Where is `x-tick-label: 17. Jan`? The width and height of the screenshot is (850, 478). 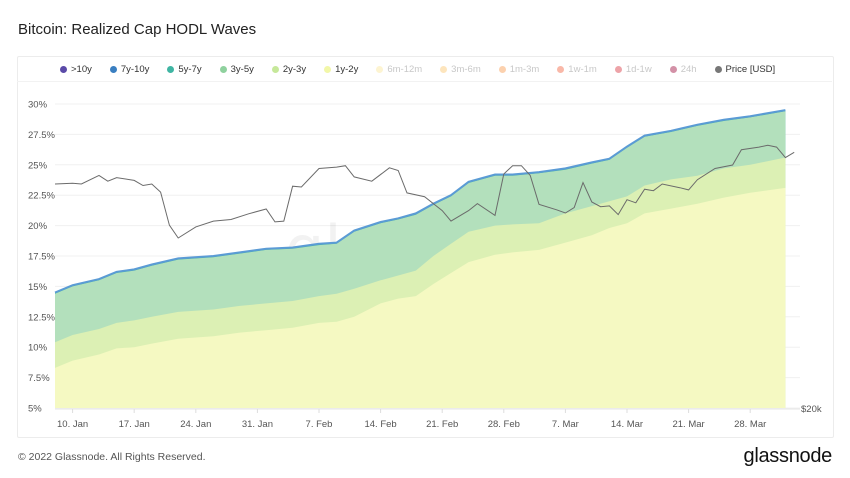
x-tick-label: 17. Jan is located at coordinates (134, 424).